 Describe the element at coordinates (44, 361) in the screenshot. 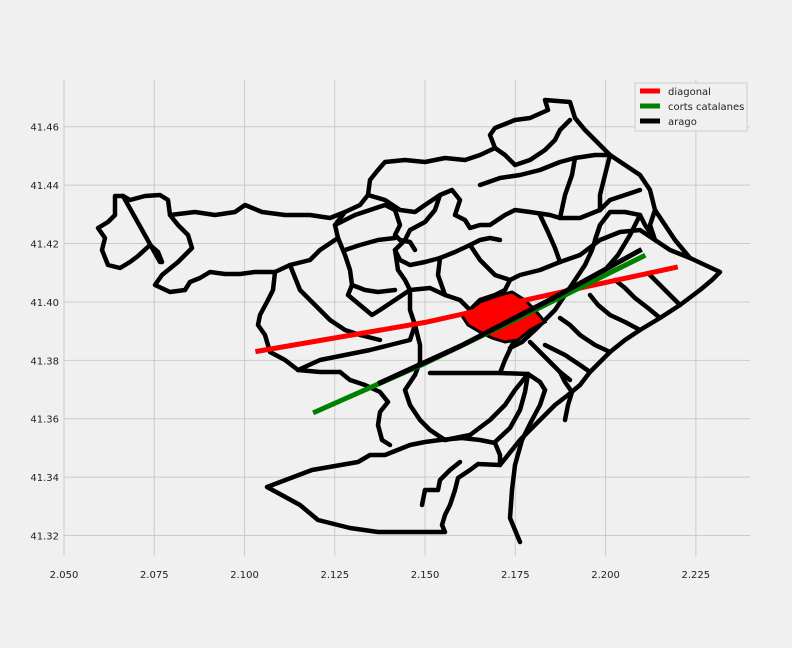

I see `y-tick-label: 41.38` at that location.